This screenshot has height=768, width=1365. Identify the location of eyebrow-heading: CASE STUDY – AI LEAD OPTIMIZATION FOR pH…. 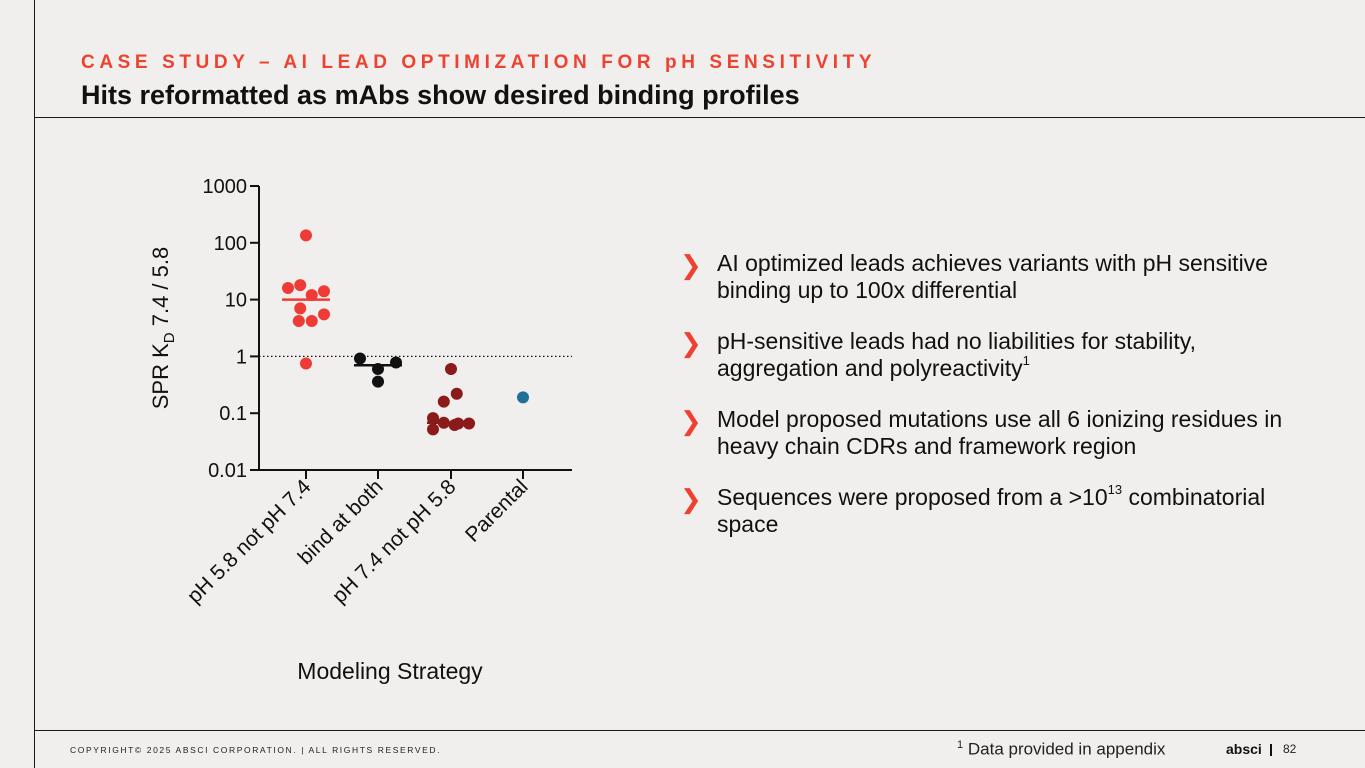
(479, 62).